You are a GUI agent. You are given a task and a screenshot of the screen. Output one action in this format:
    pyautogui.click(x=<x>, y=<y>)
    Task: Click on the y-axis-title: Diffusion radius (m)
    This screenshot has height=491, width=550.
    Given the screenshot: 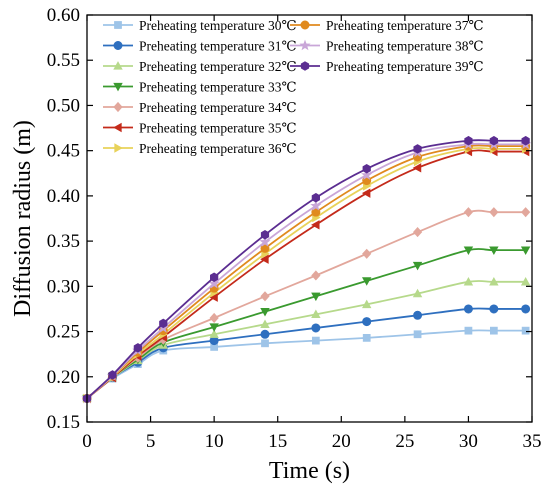 What is the action you would take?
    pyautogui.click(x=23, y=218)
    